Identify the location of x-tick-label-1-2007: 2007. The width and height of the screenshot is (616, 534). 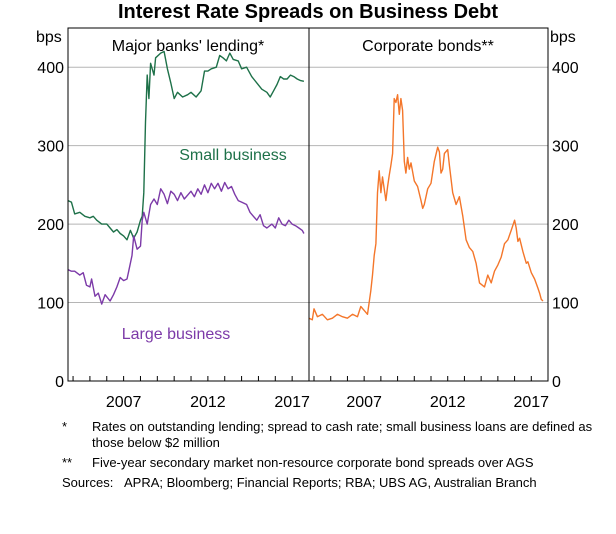
(364, 402).